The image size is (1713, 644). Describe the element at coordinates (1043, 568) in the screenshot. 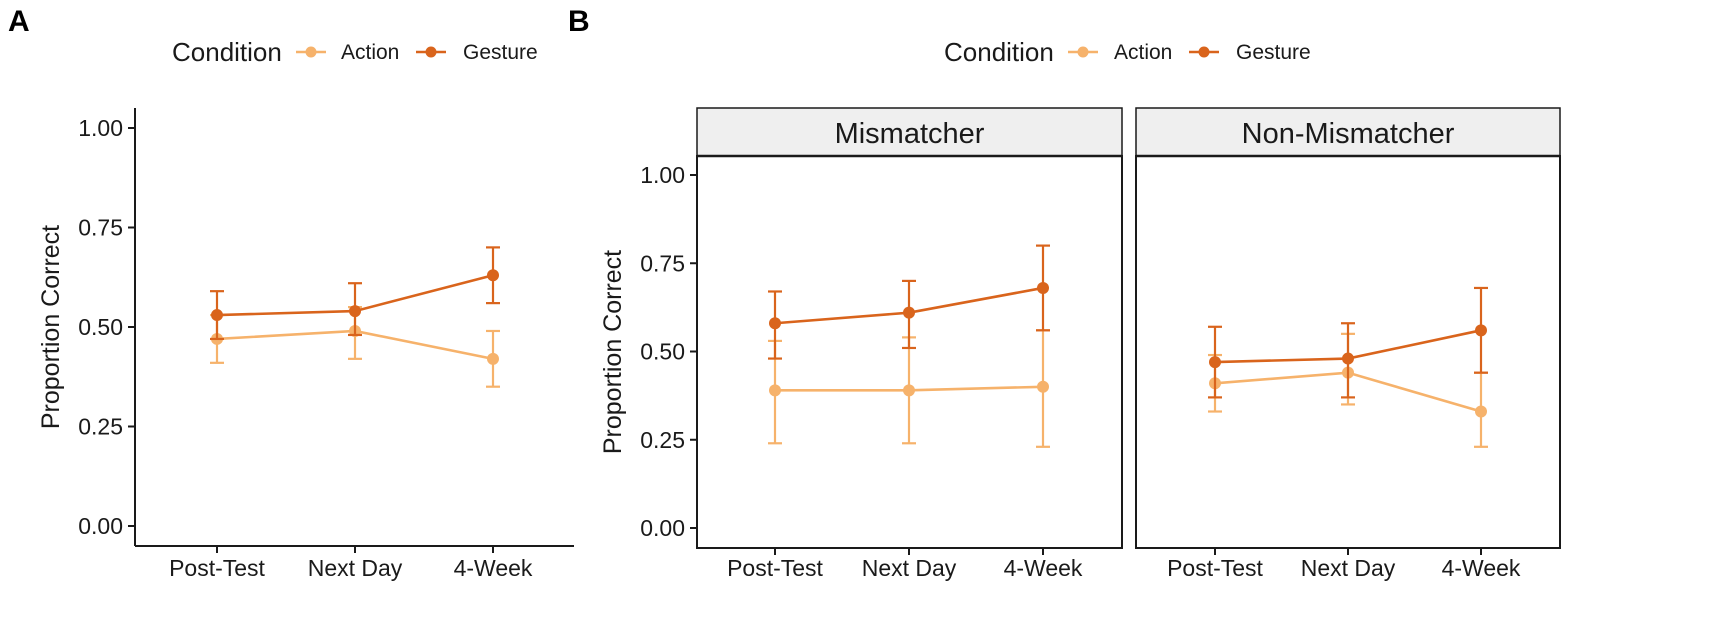

I see `mismatcher-x-tick-label: 4-Week` at that location.